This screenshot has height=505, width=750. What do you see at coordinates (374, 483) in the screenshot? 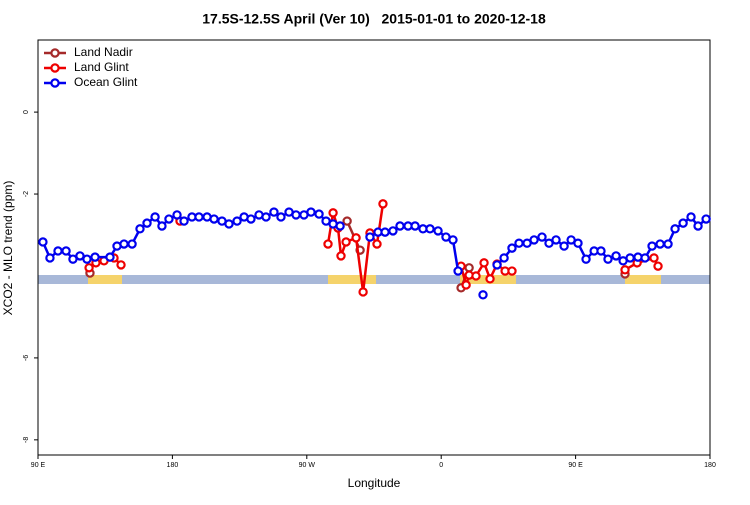
I see `x-axis-label: Longitude` at bounding box center [374, 483].